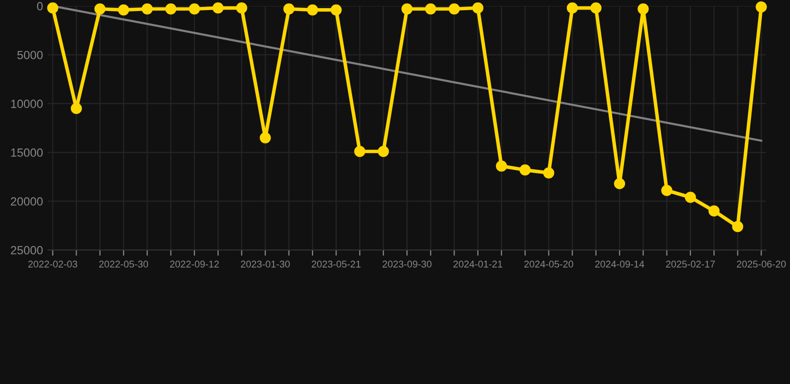 This screenshot has width=790, height=384. What do you see at coordinates (336, 264) in the screenshot?
I see `x-tick-label: 2023-05-21` at bounding box center [336, 264].